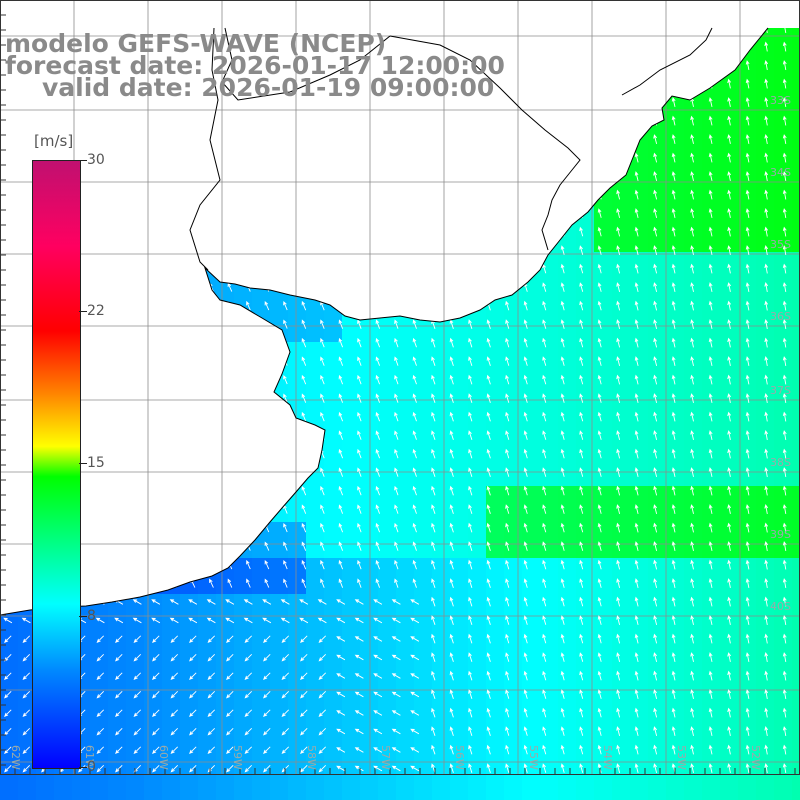 The width and height of the screenshot is (800, 800). I want to click on lat-label: 36S, so click(780, 316).